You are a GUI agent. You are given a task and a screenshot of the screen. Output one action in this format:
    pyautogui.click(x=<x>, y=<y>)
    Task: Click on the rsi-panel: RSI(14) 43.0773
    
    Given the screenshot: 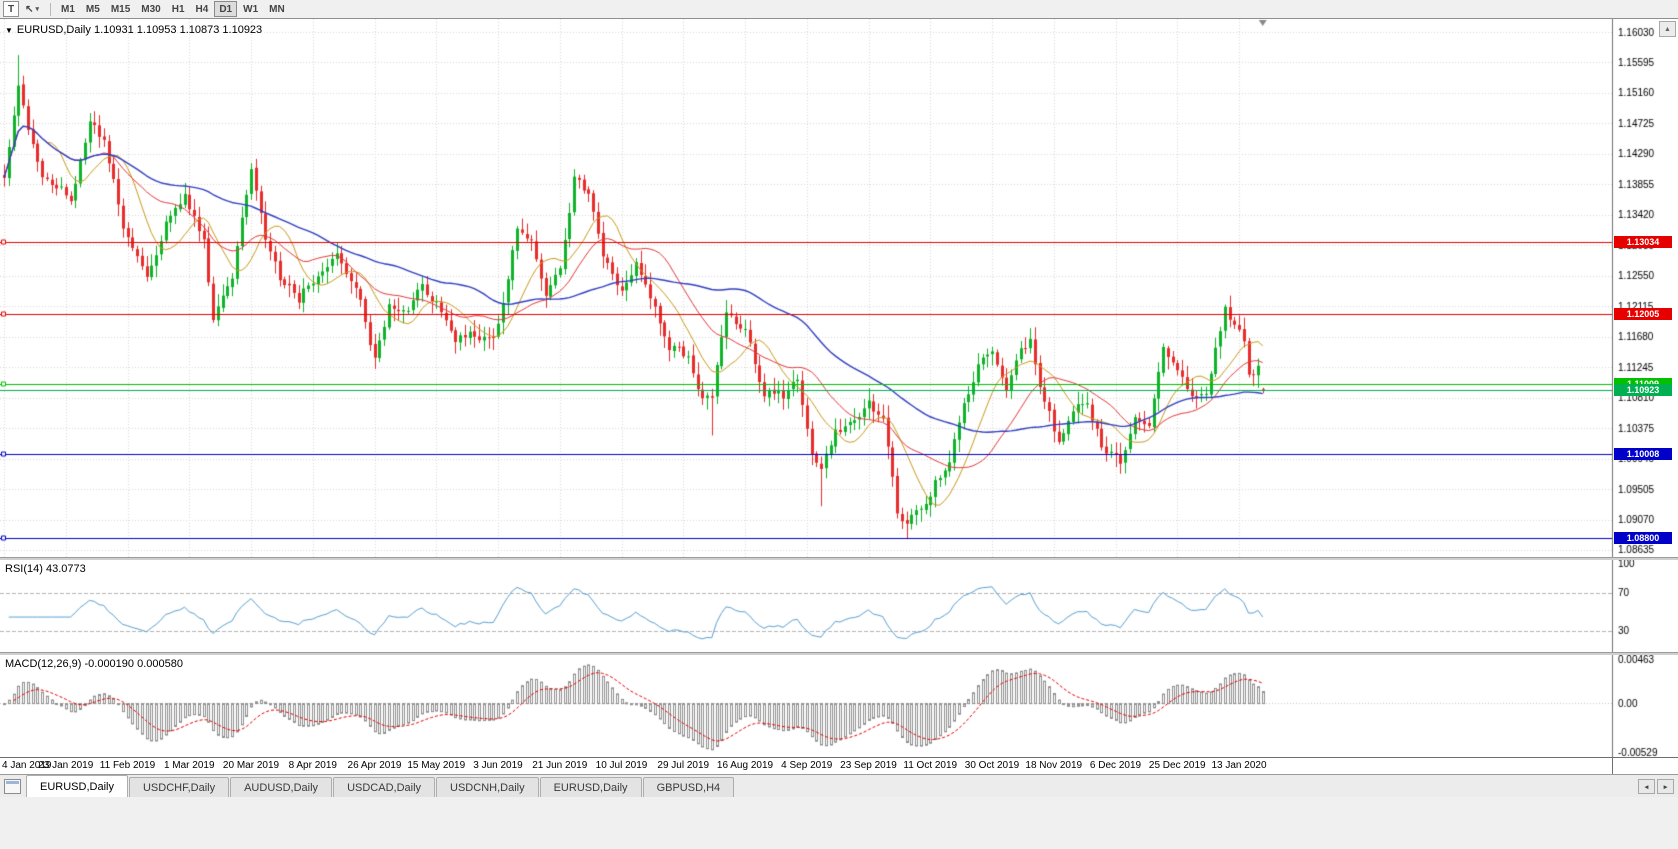 What is the action you would take?
    pyautogui.click(x=839, y=606)
    